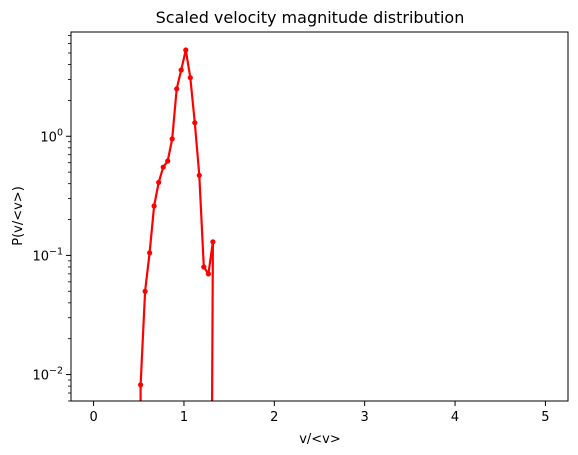  I want to click on x-axis: 0 1 2 3 4 5, so click(319, 413).